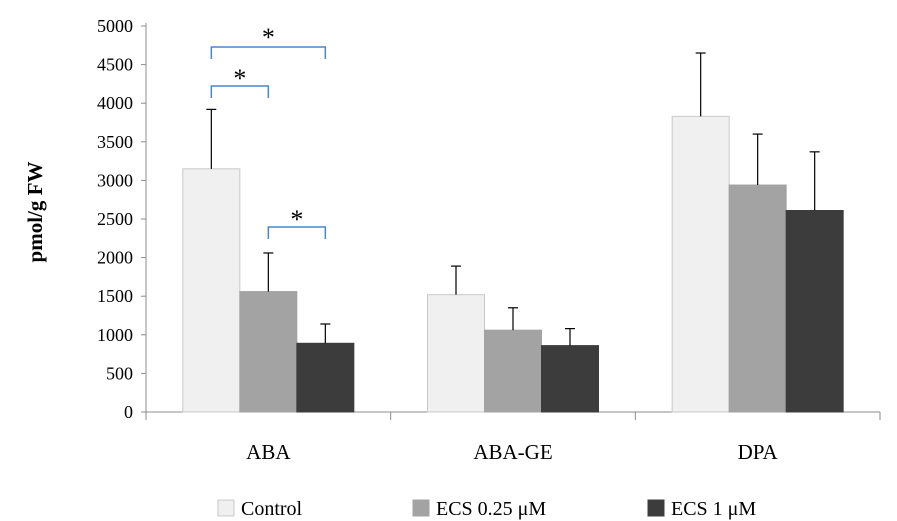  Describe the element at coordinates (115, 142) in the screenshot. I see `y-tick-label: 3500` at that location.